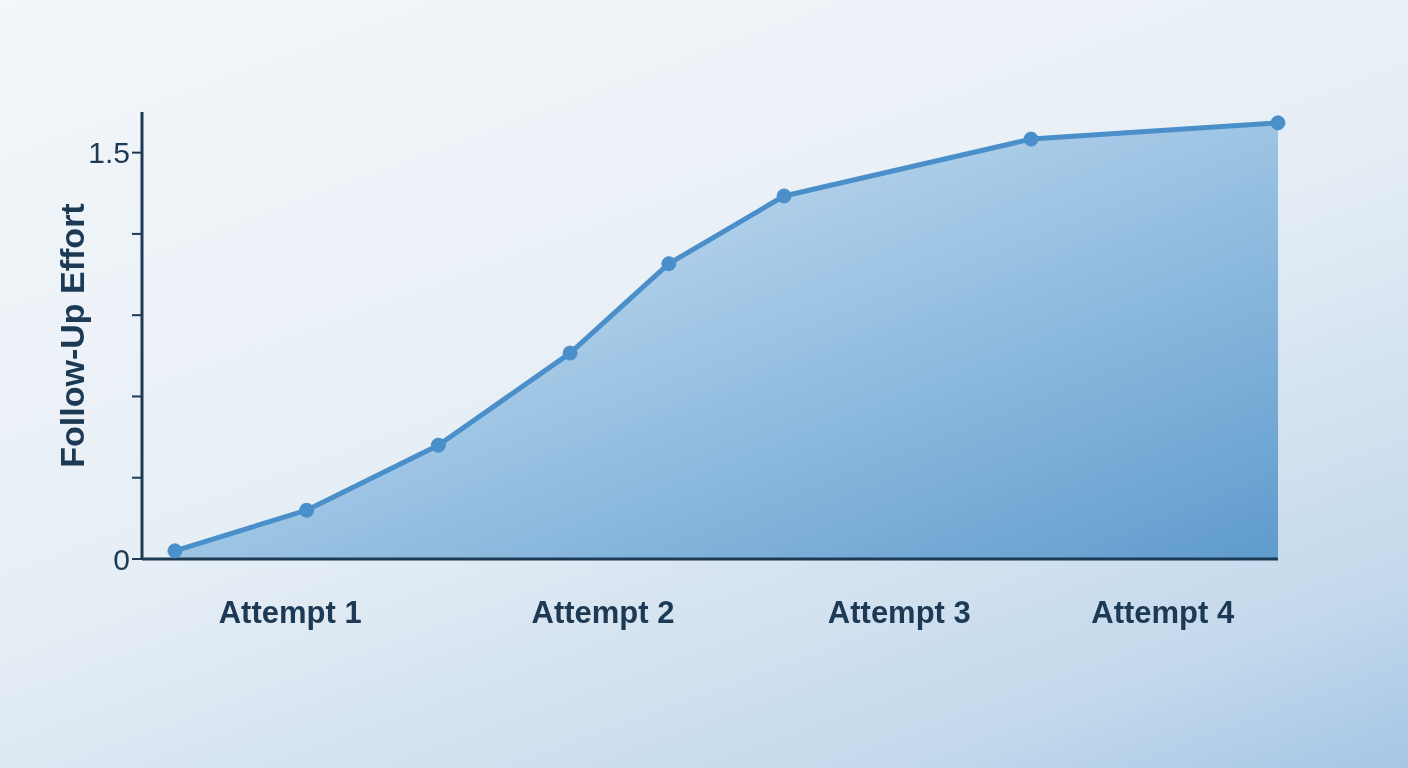 This screenshot has width=1408, height=768. What do you see at coordinates (1163, 613) in the screenshot?
I see `x-tick-label: Attempt 4` at bounding box center [1163, 613].